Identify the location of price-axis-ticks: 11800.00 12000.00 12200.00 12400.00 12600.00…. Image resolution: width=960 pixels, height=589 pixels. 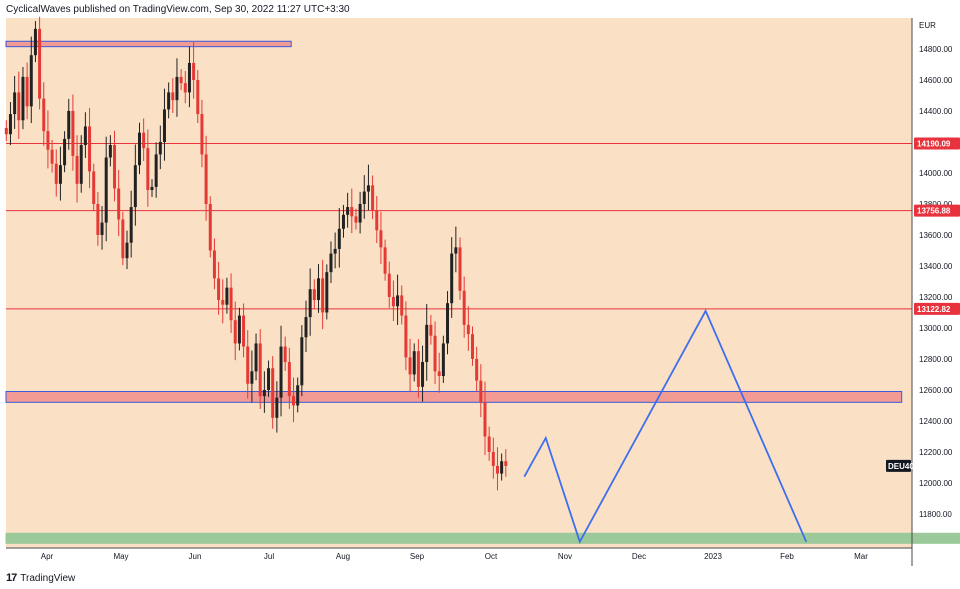
(936, 282).